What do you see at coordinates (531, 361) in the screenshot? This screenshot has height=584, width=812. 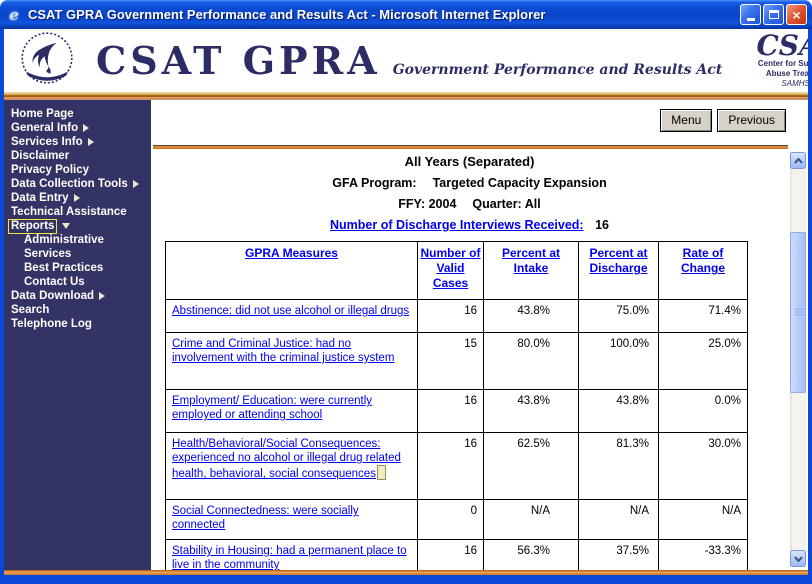 I see `percent-intake-value: 80.0%` at bounding box center [531, 361].